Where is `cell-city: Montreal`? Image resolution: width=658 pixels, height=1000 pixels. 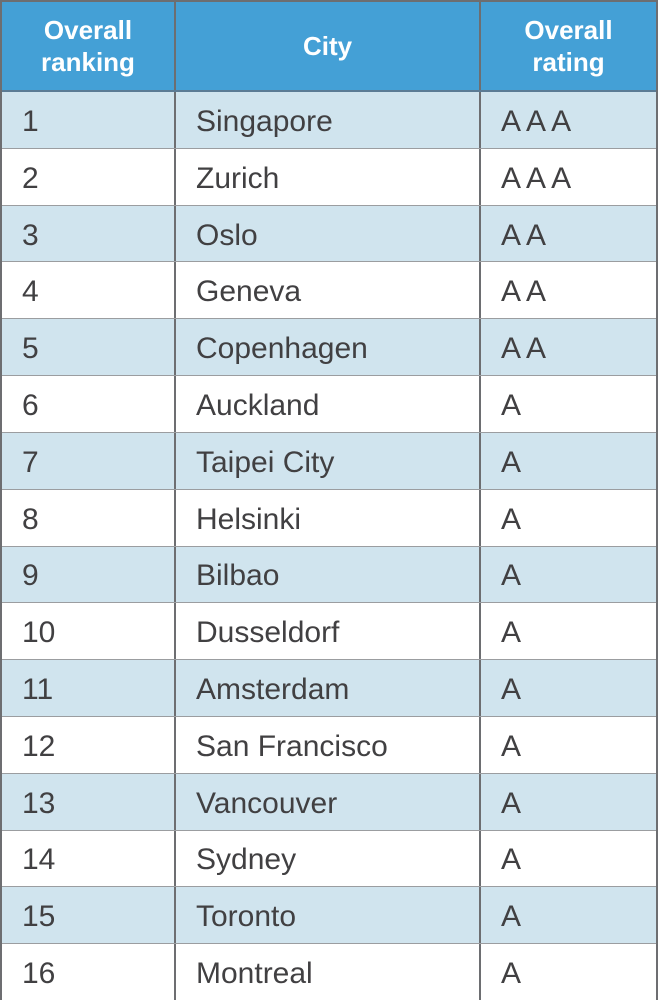
cell-city: Montreal is located at coordinates (328, 972).